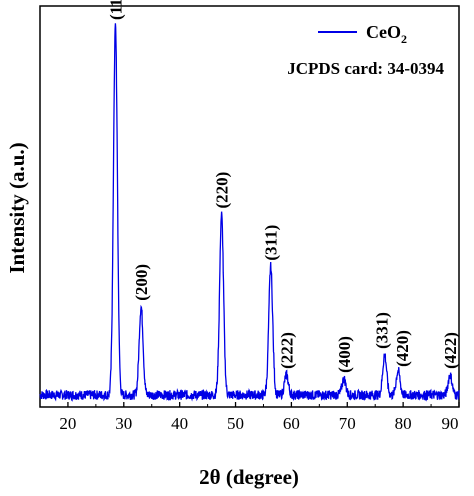  What do you see at coordinates (235, 423) in the screenshot?
I see `x-tick-label: 50` at bounding box center [235, 423].